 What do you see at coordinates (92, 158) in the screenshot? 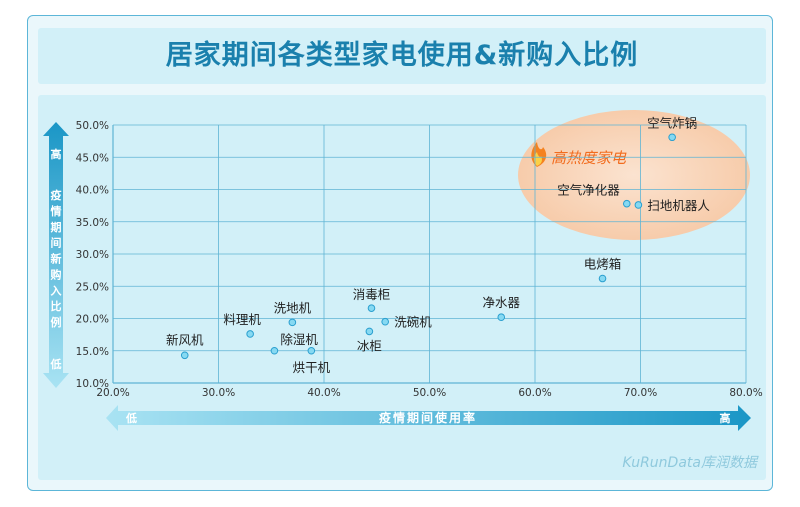
I see `y-tick-label: 45.0%` at bounding box center [92, 158].